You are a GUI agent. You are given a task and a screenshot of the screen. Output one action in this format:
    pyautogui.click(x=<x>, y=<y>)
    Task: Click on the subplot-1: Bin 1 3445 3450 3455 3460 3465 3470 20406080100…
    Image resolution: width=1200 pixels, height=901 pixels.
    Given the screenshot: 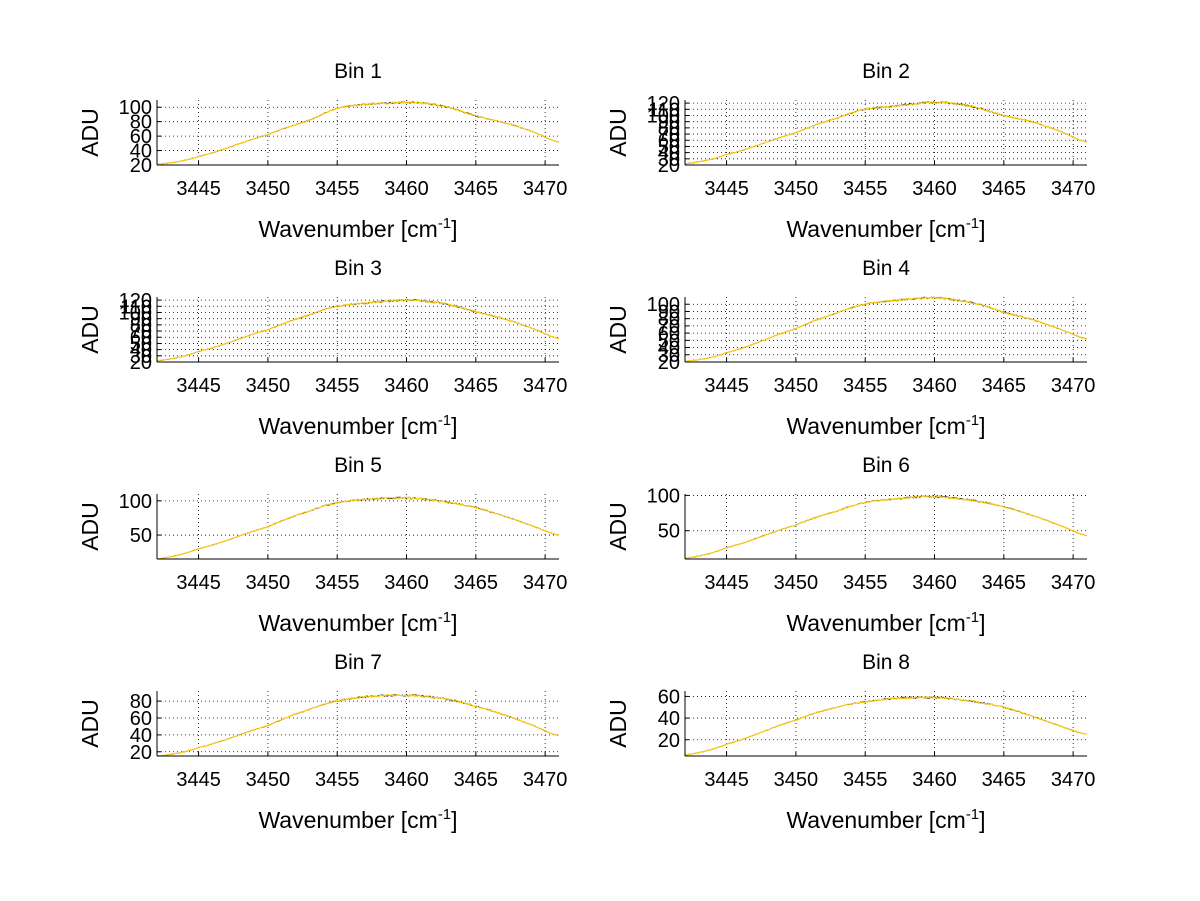 What is the action you would take?
    pyautogui.click(x=322, y=151)
    